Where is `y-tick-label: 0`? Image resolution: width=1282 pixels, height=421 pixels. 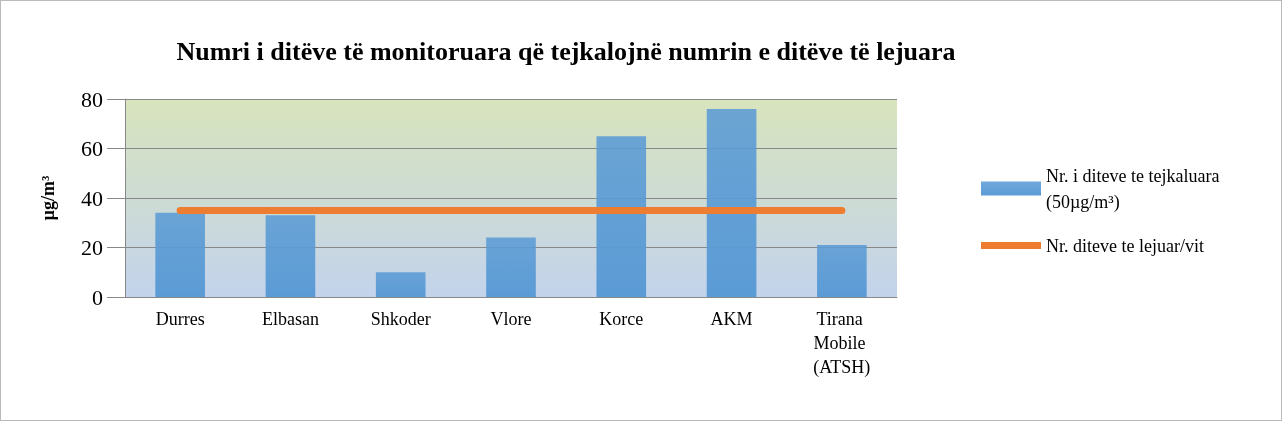
y-tick-label: 0 is located at coordinates (97, 297).